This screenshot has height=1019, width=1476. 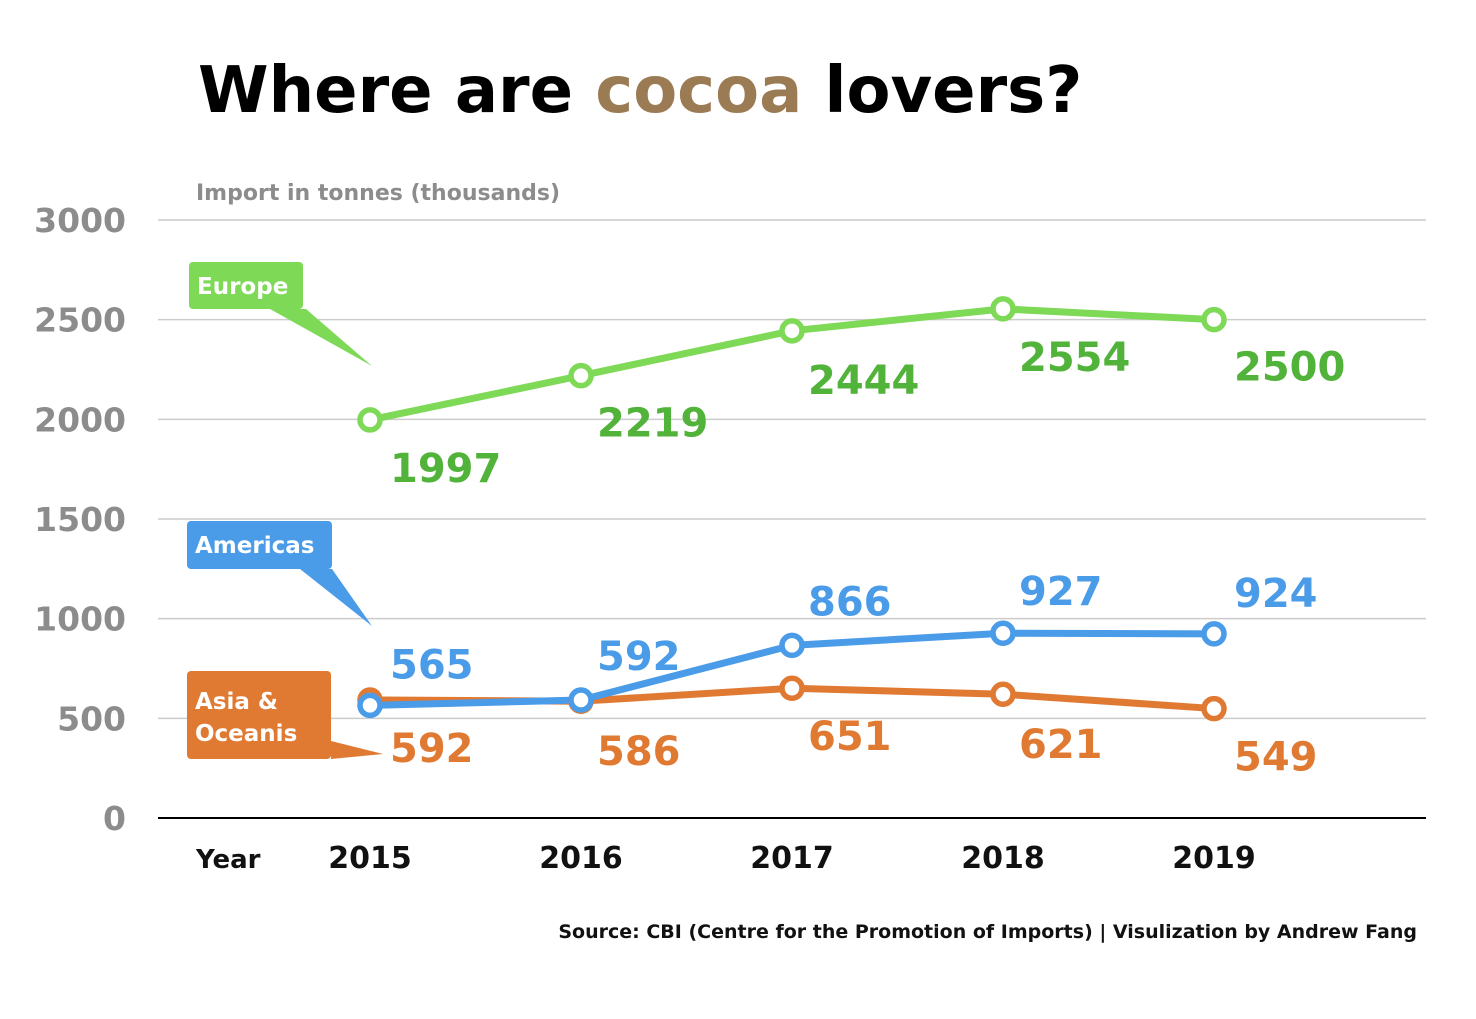 I want to click on y-tick-1500: 1500, so click(x=80, y=519).